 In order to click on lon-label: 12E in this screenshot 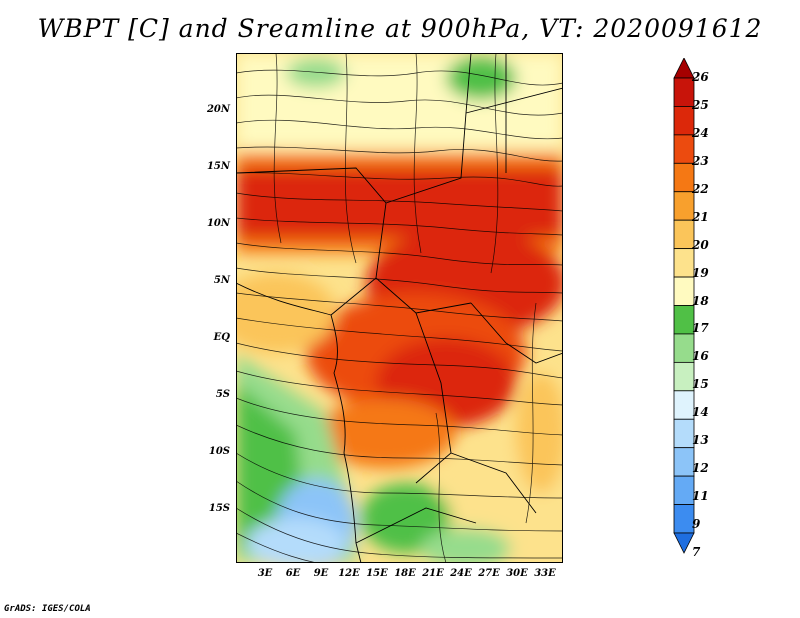, I will do `click(349, 573)`.